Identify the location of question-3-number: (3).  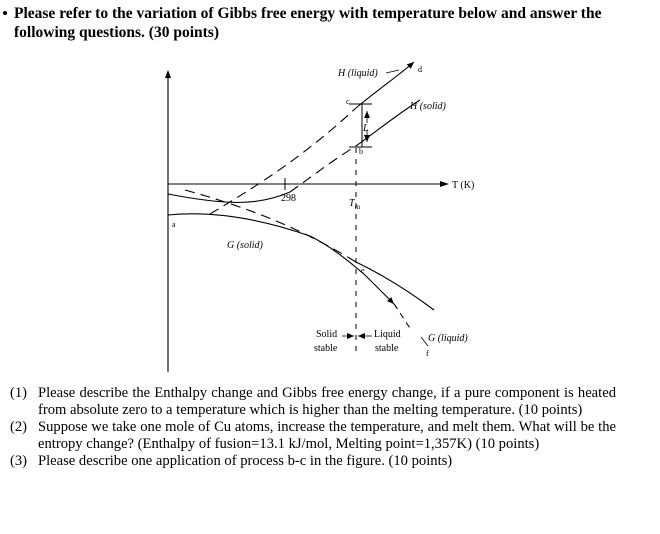
(19, 461).